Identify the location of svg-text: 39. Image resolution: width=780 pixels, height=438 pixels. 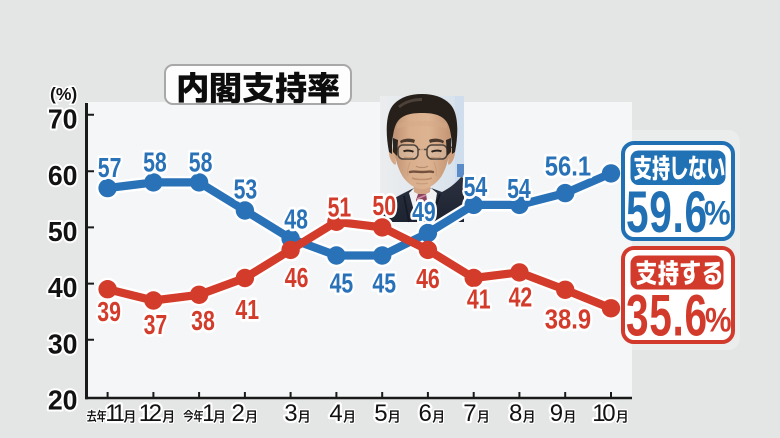
(109, 312).